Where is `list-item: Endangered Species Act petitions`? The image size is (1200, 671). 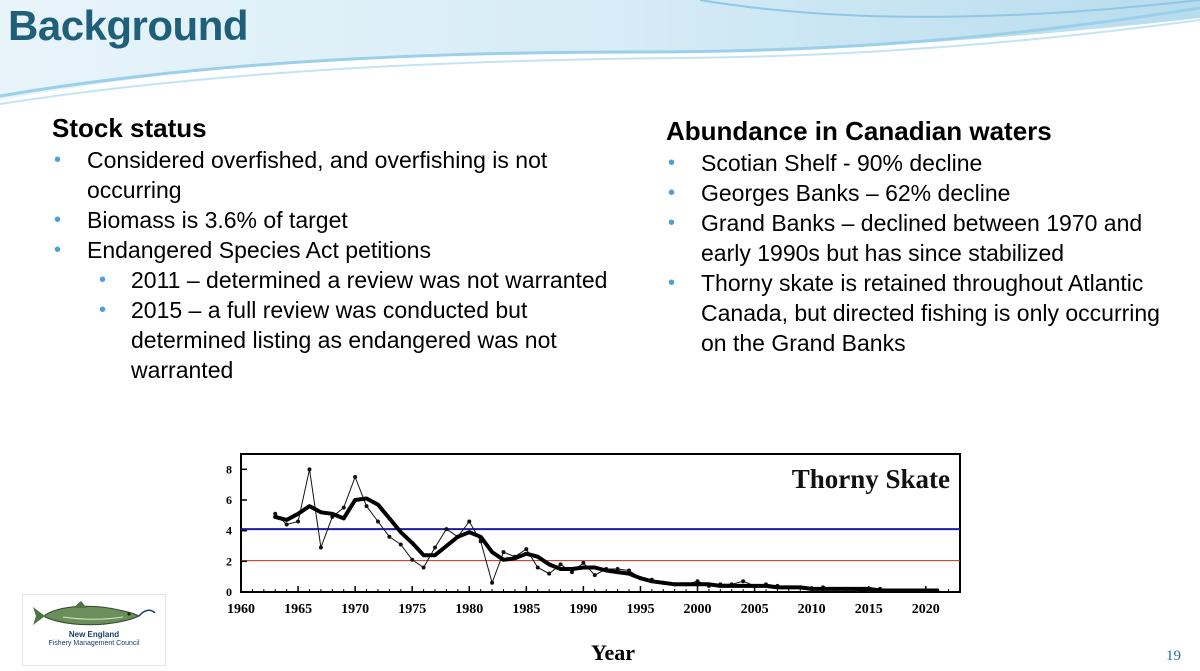 list-item: Endangered Species Act petitions is located at coordinates (337, 250).